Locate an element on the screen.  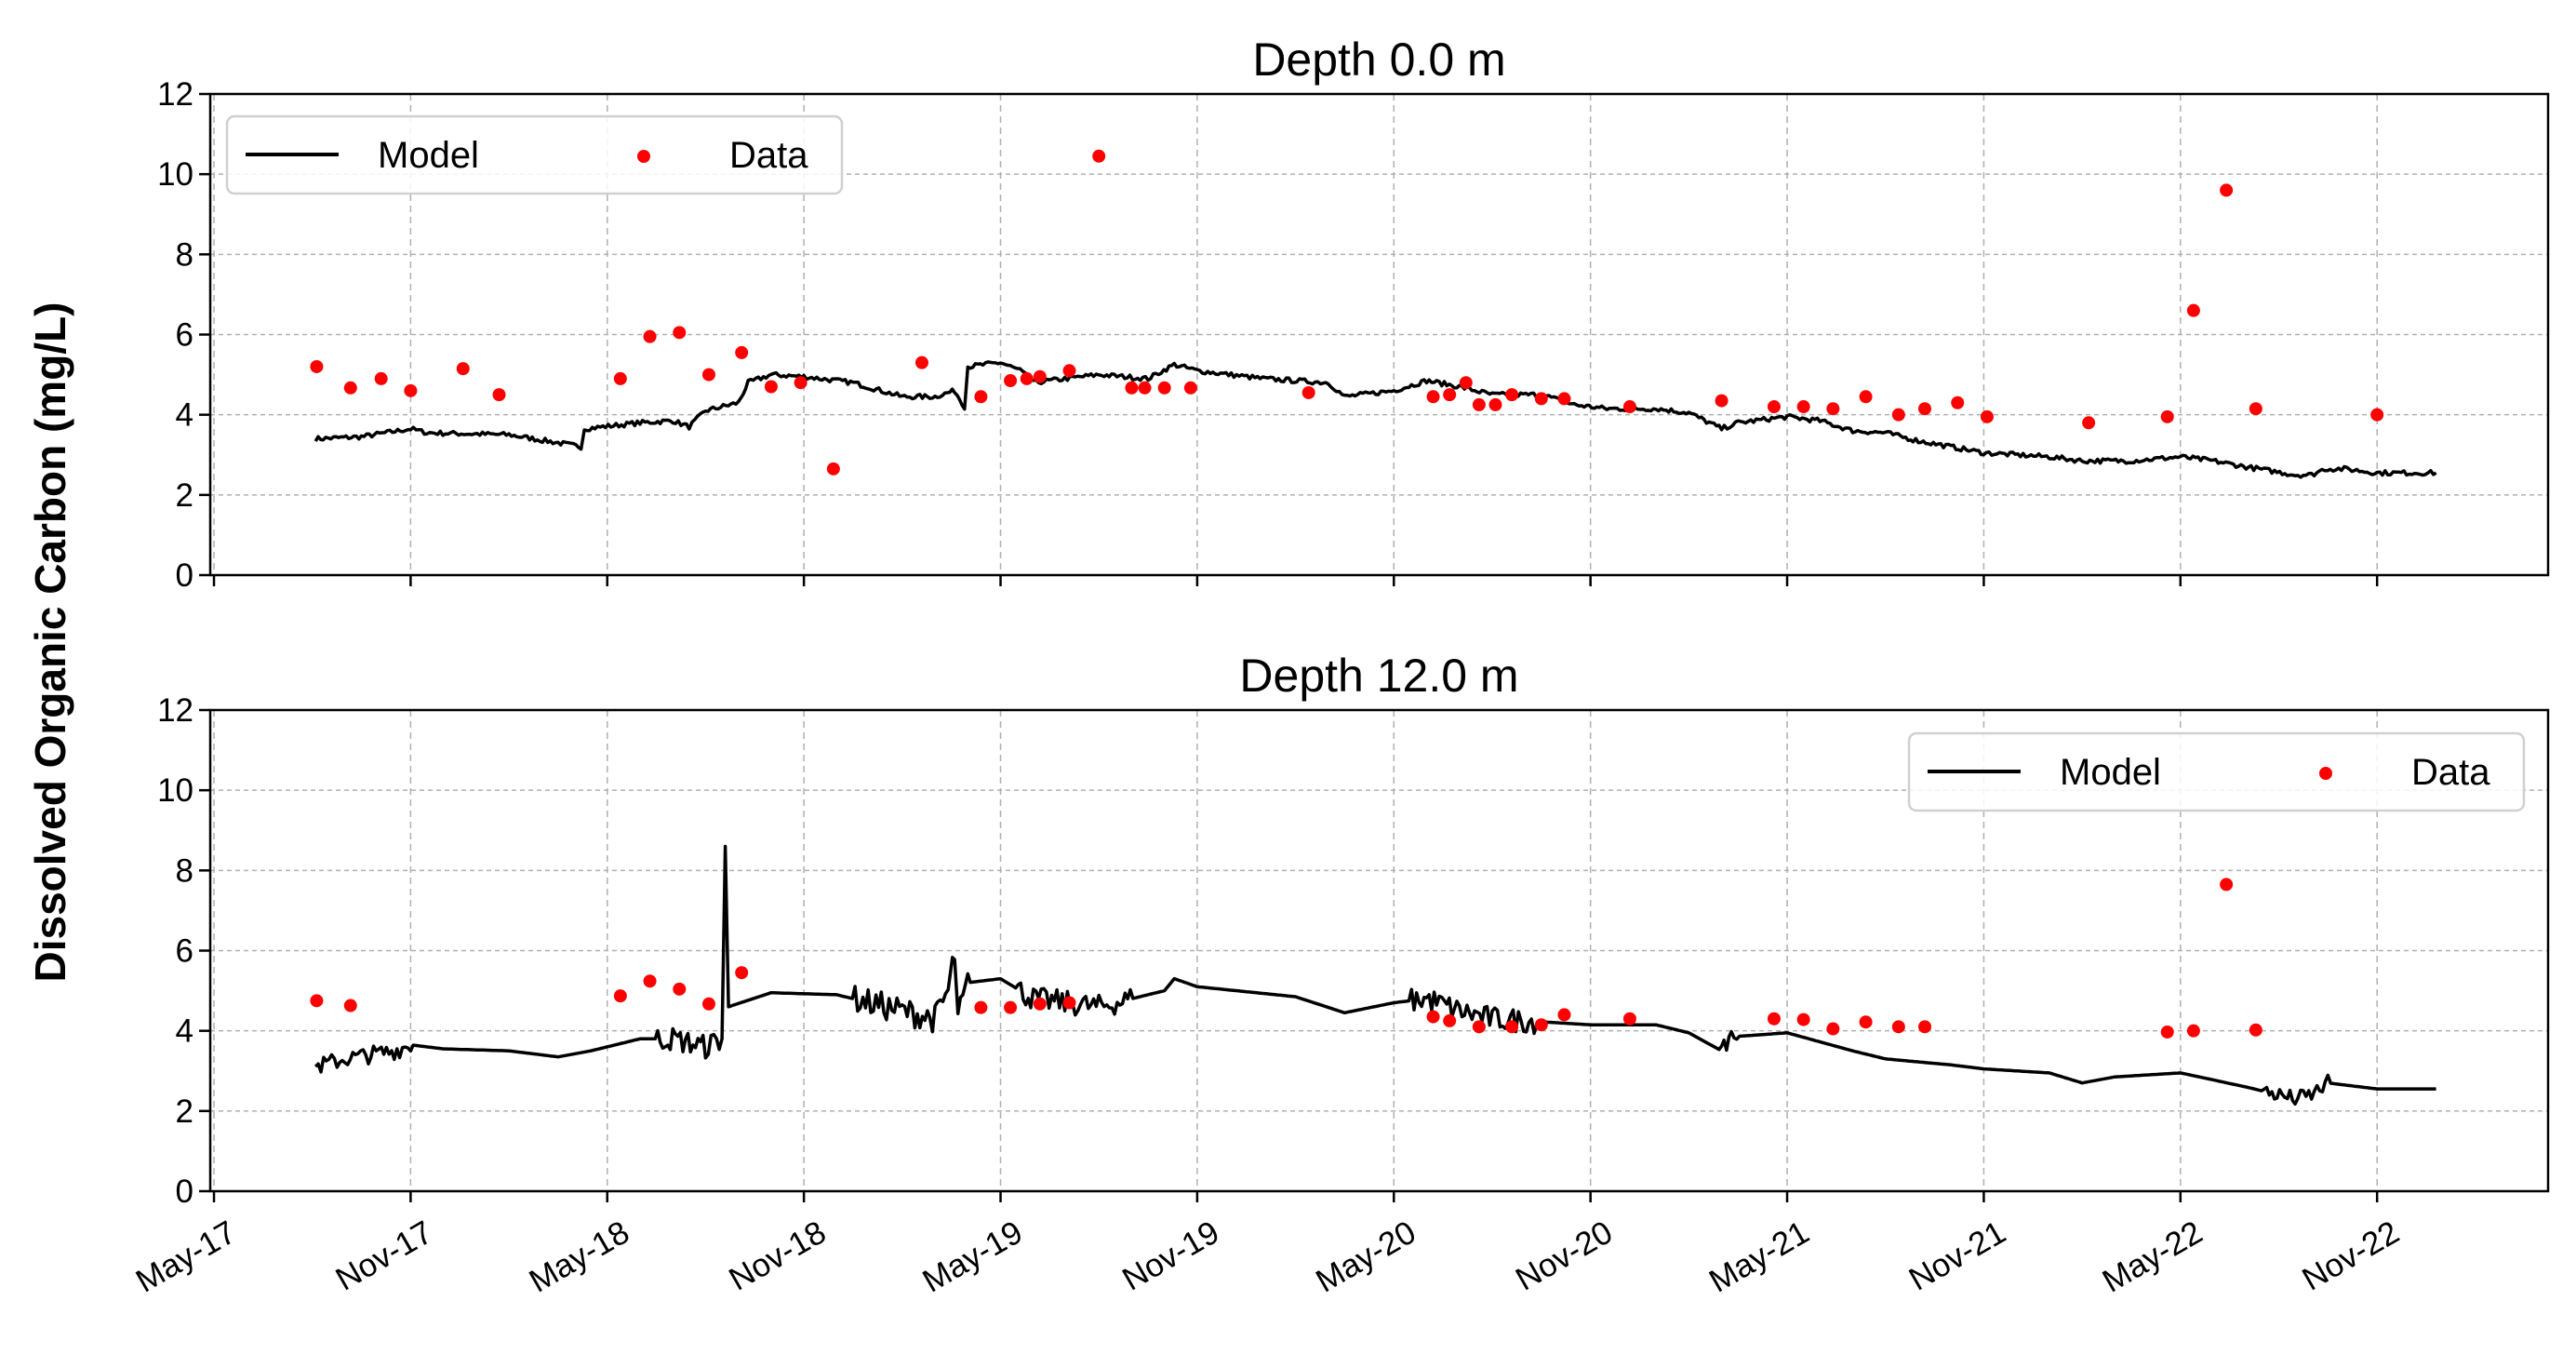
x-tick-label: Nov-22 is located at coordinates (2350, 1255).